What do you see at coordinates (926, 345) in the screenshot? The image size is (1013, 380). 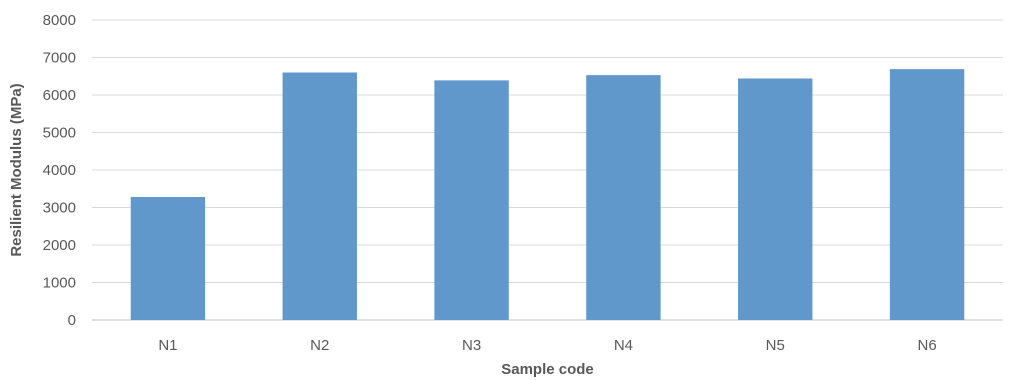 I see `x-tick-label-n6: N6` at bounding box center [926, 345].